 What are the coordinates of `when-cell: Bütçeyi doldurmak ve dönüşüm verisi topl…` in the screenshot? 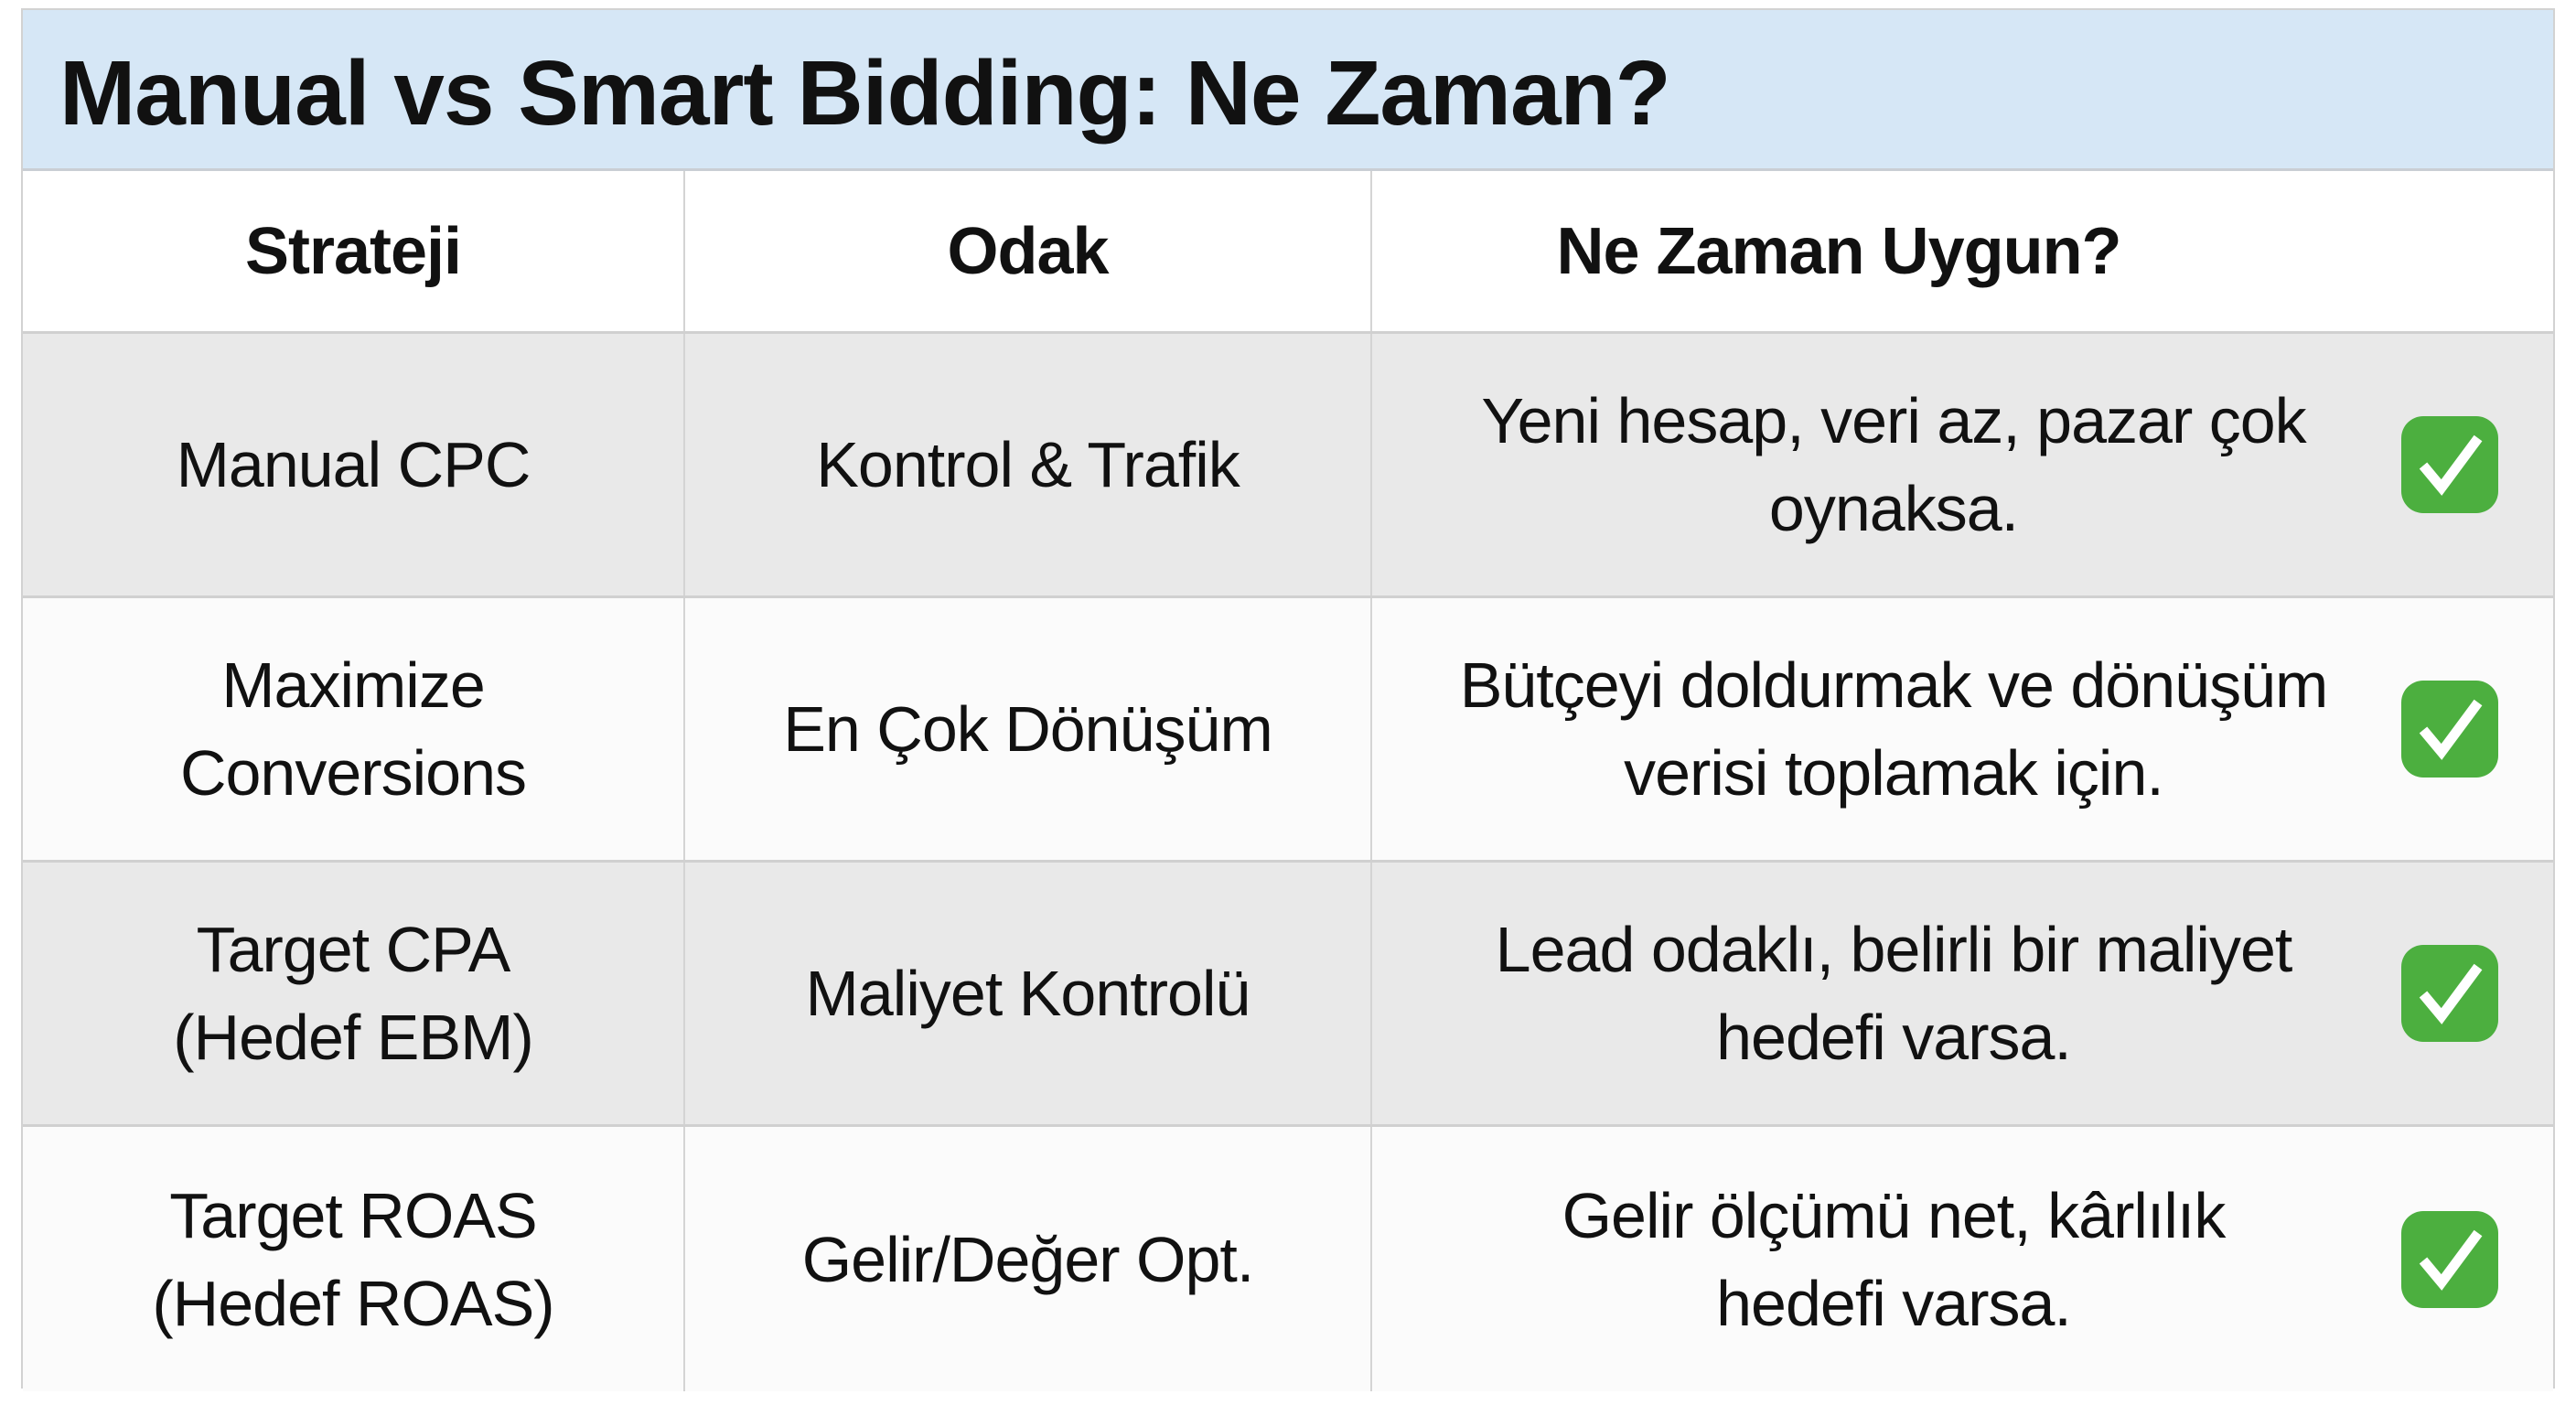 It's located at (1884, 729).